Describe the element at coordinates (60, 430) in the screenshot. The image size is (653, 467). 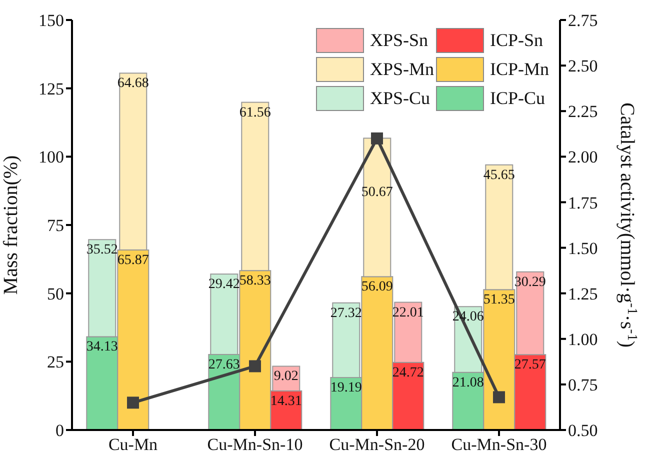
I see `y-tick-label: 0` at that location.